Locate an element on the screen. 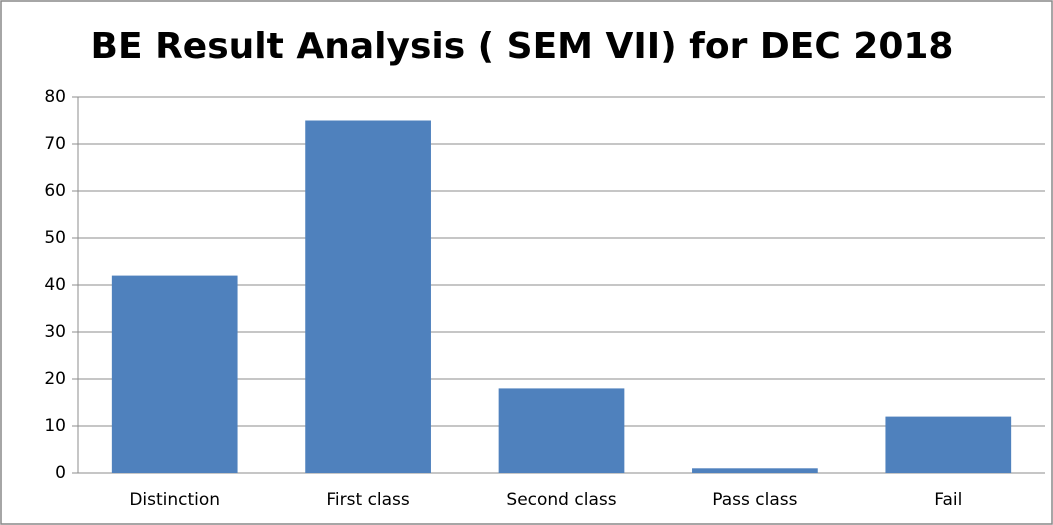 The image size is (1053, 525). y-tick-label: 40 is located at coordinates (55, 285).